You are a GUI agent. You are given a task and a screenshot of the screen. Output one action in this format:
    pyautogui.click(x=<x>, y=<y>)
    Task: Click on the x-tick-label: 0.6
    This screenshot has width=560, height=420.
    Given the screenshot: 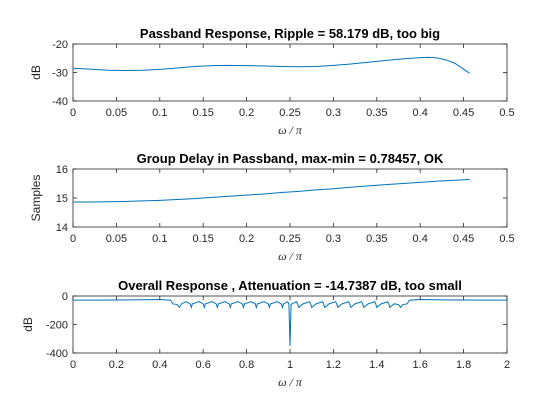 What is the action you would take?
    pyautogui.click(x=203, y=365)
    